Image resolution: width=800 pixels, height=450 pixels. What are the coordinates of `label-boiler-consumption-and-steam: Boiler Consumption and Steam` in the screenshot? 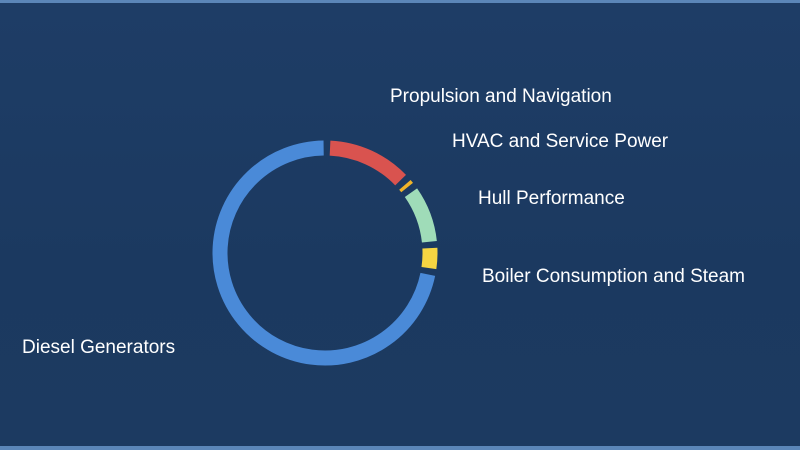 It's located at (613, 276).